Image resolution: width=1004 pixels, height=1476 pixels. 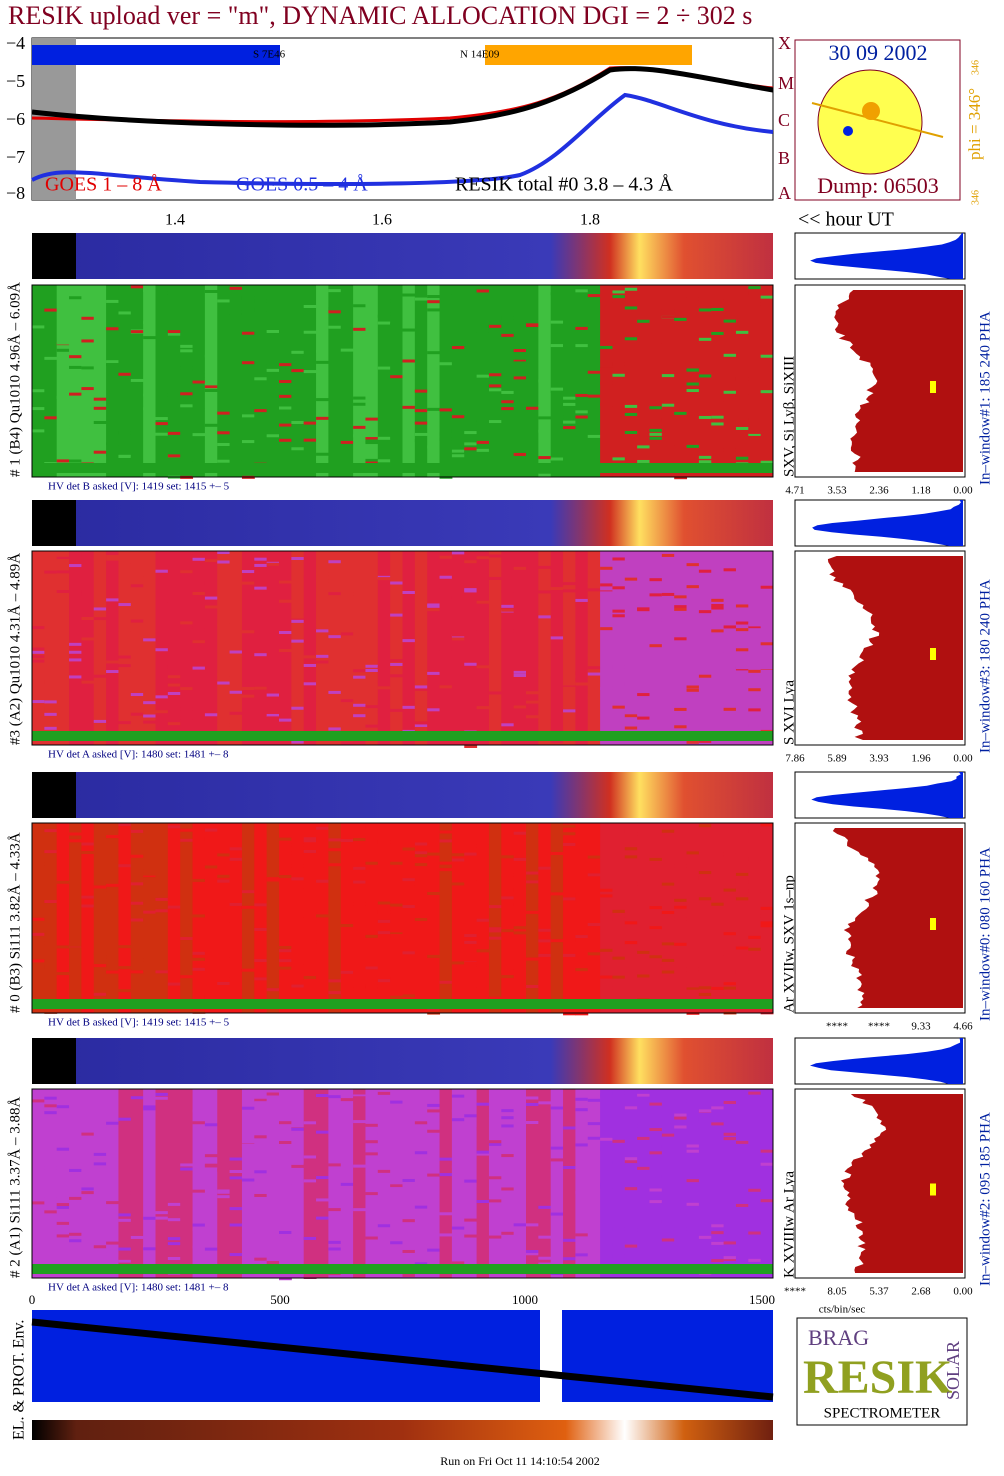 What do you see at coordinates (402, 381) in the screenshot?
I see `frame` at bounding box center [402, 381].